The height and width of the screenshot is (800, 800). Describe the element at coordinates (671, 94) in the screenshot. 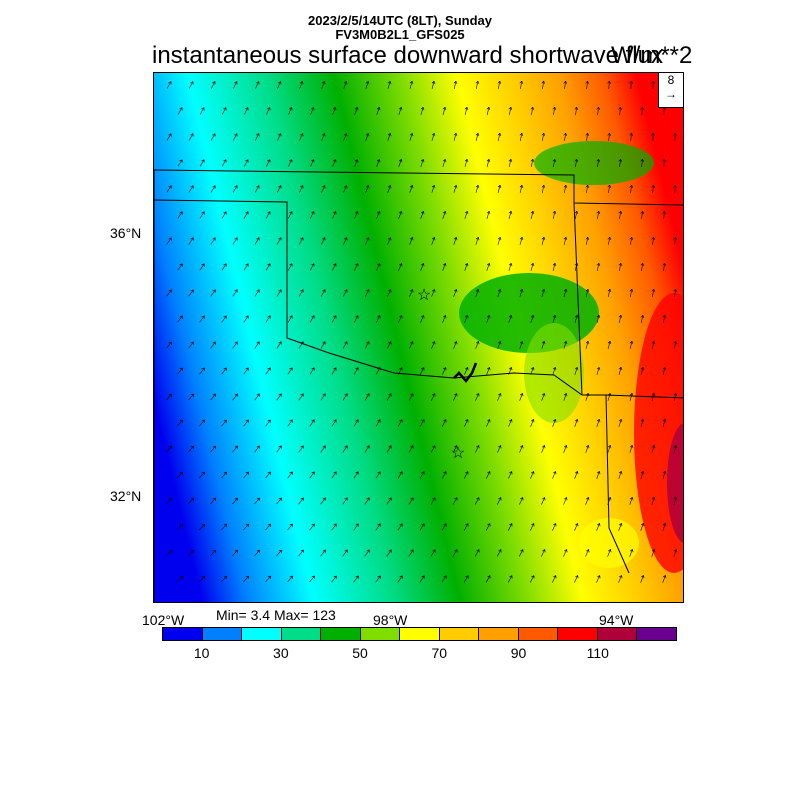

I see `reference-vector-arrow: →` at that location.